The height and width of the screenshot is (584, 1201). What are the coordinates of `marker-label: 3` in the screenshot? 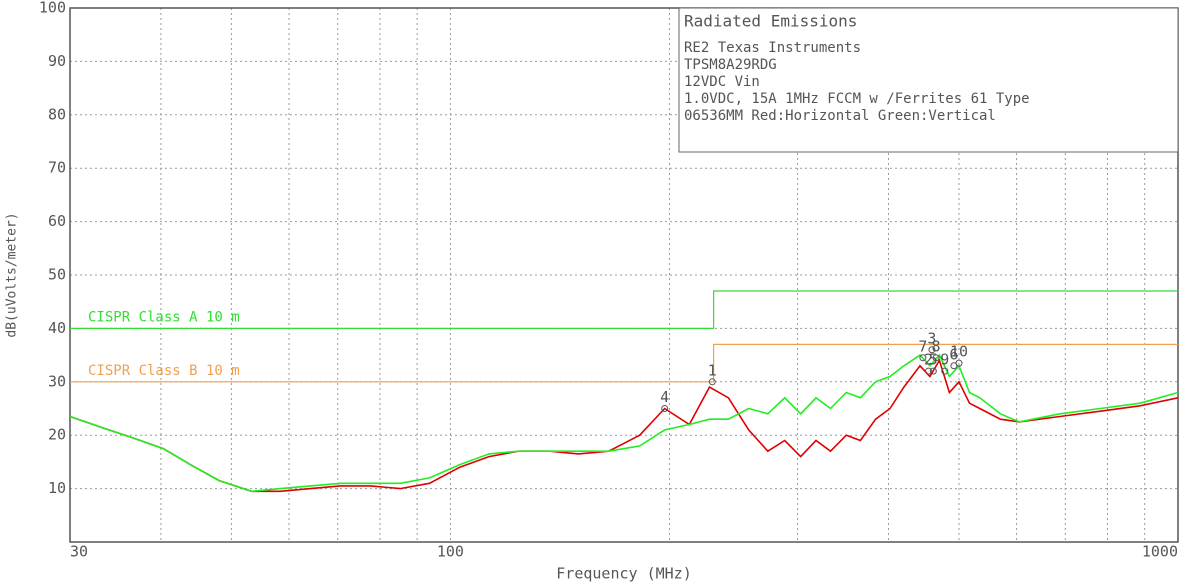 It's located at (931, 338).